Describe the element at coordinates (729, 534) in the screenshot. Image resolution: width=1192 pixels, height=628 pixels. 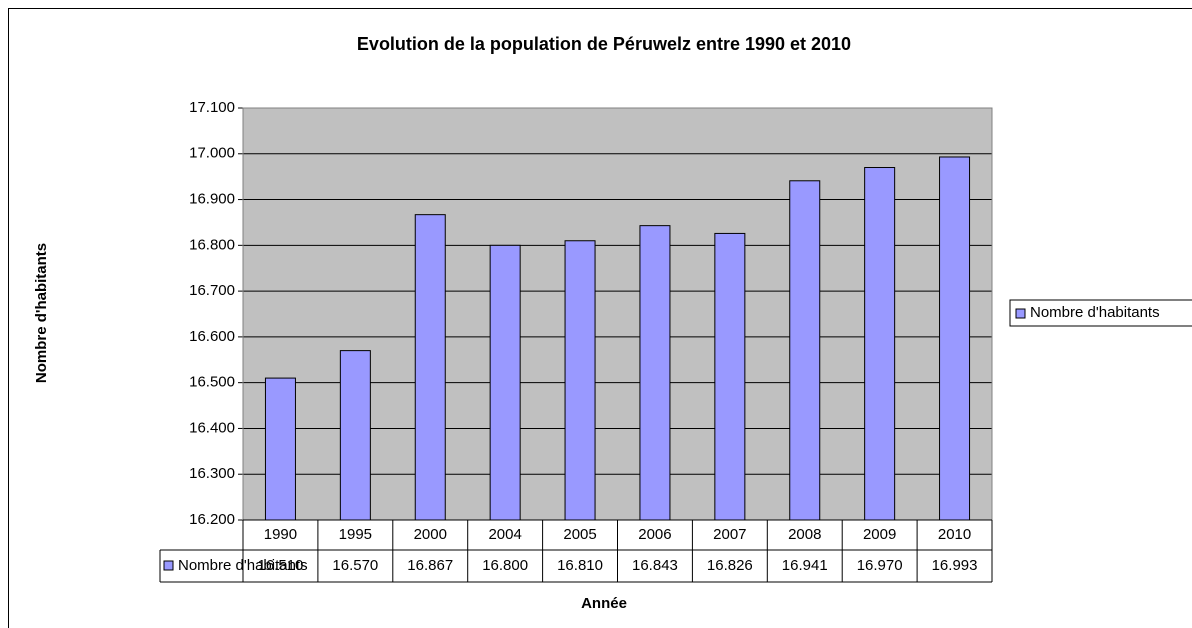
I see `x-tick-label: 2007` at that location.